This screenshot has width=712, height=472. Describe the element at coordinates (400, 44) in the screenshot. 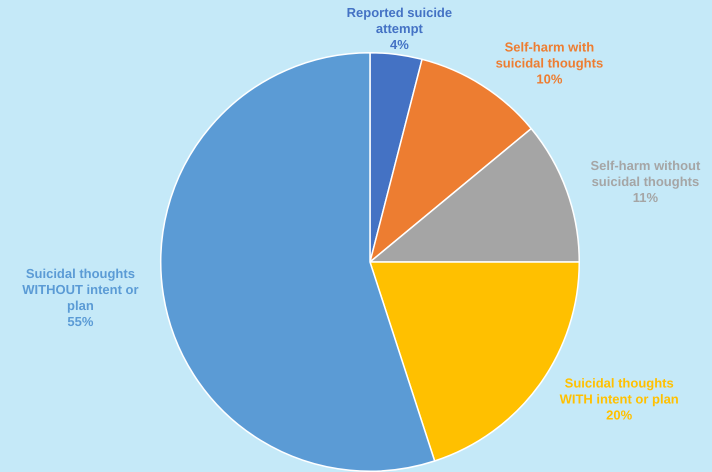

I see `data-label: 4%` at that location.